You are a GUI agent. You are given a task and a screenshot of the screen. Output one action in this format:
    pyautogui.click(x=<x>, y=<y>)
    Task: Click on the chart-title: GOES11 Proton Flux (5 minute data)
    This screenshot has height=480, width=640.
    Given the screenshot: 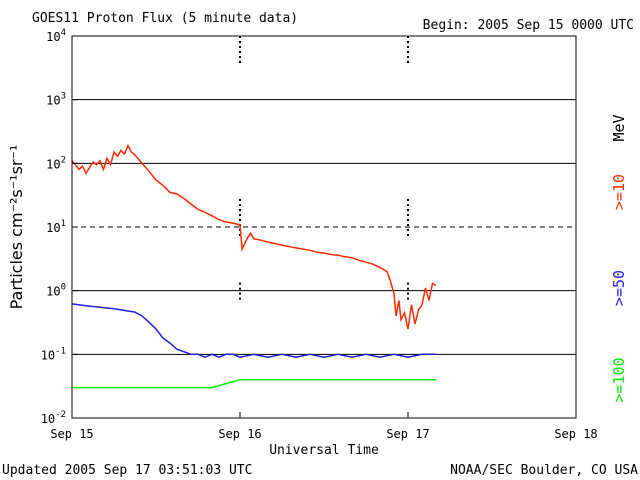 What is the action you would take?
    pyautogui.click(x=165, y=18)
    